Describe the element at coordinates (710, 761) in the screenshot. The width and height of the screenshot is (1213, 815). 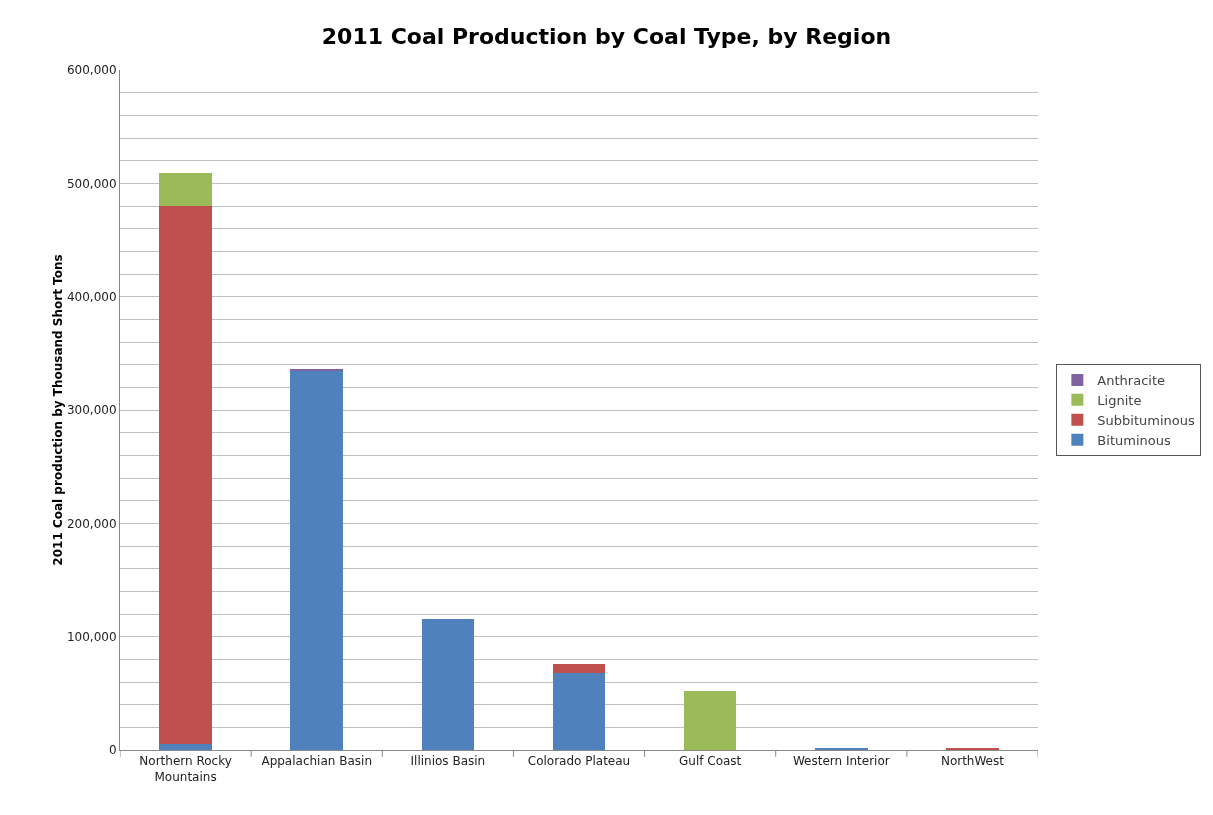
I see `x-tick-label: Gulf Coast` at that location.